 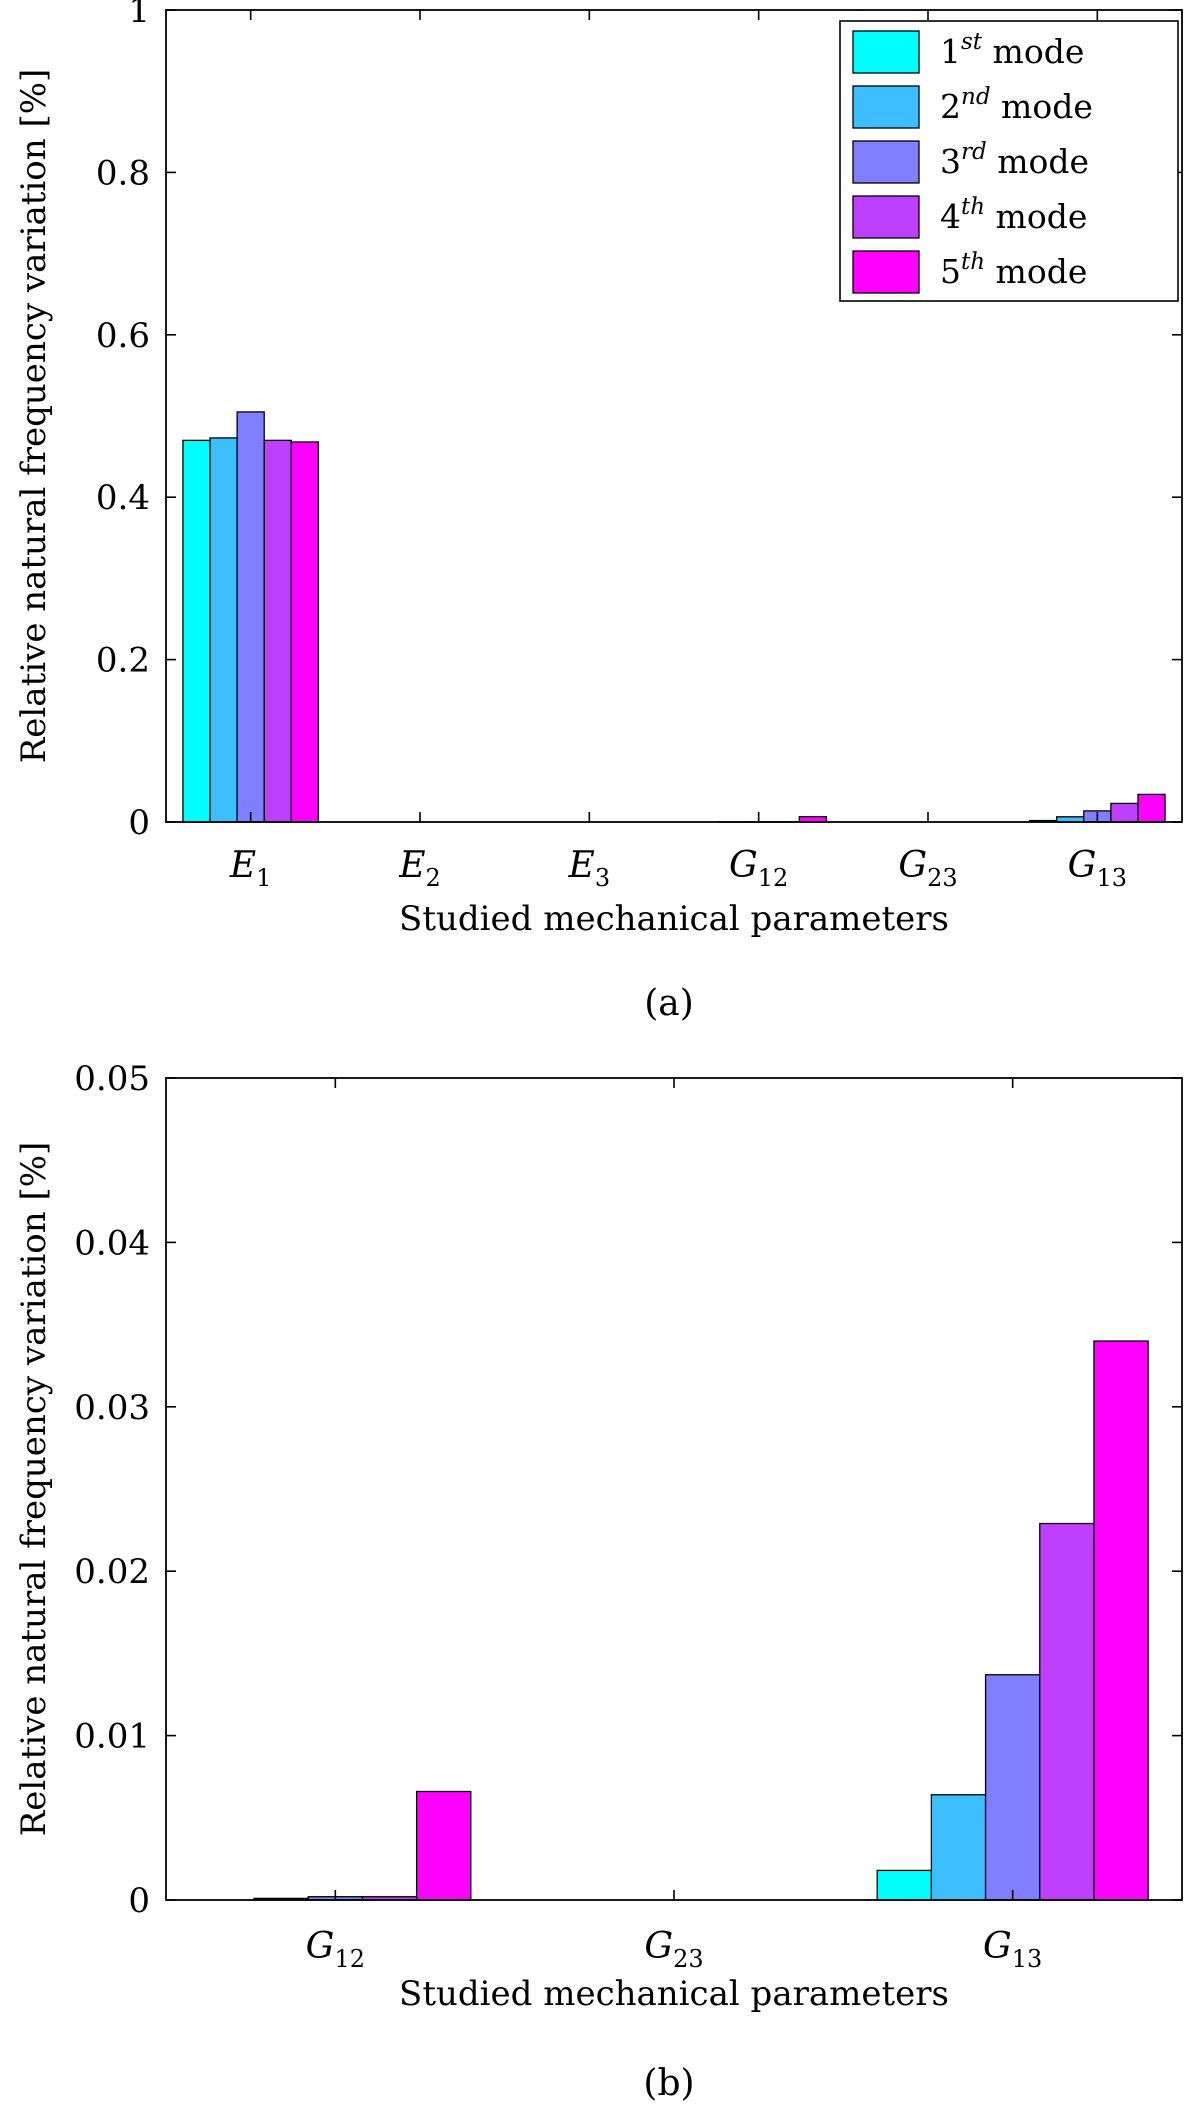 I want to click on legend-entry: 1st mode, so click(x=1012, y=50).